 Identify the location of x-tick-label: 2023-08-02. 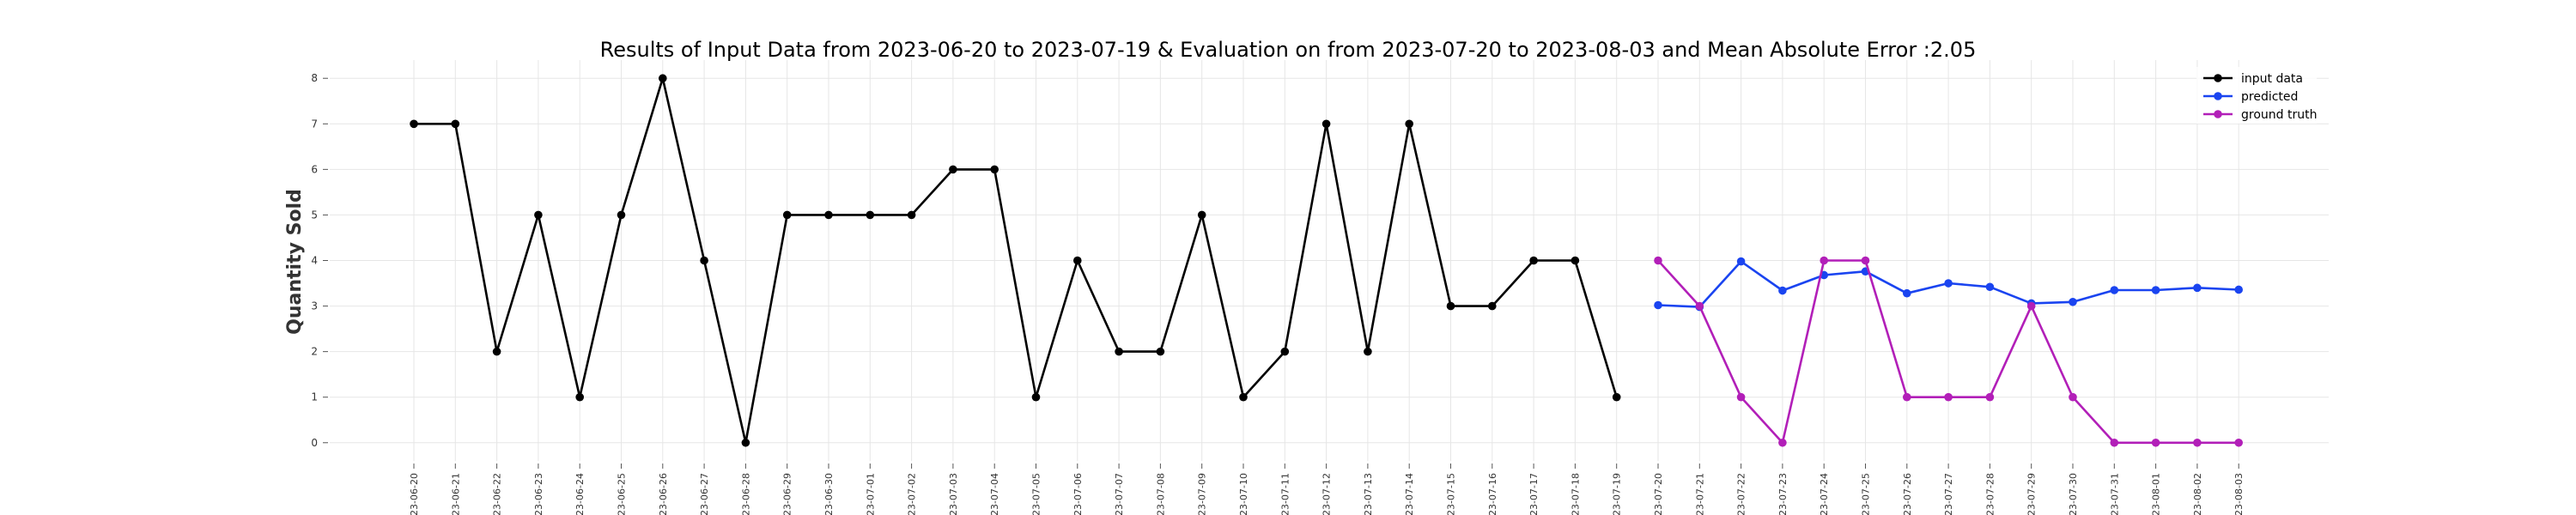
(2197, 494).